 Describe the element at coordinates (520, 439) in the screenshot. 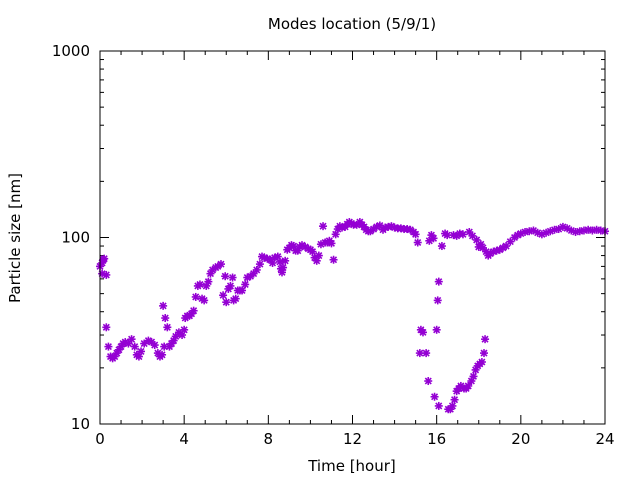

I see `x-tick-label: 20` at that location.